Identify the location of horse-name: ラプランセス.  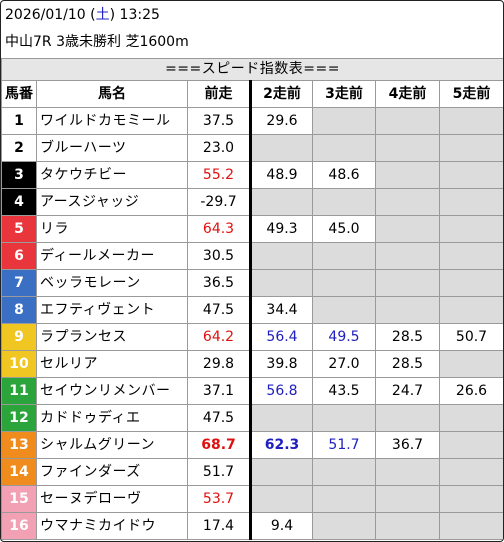
(112, 337).